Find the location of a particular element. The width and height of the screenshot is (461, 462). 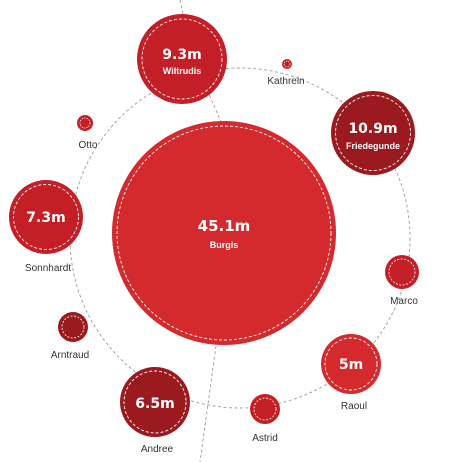

bubble-sonnhardt-circle is located at coordinates (46, 217).